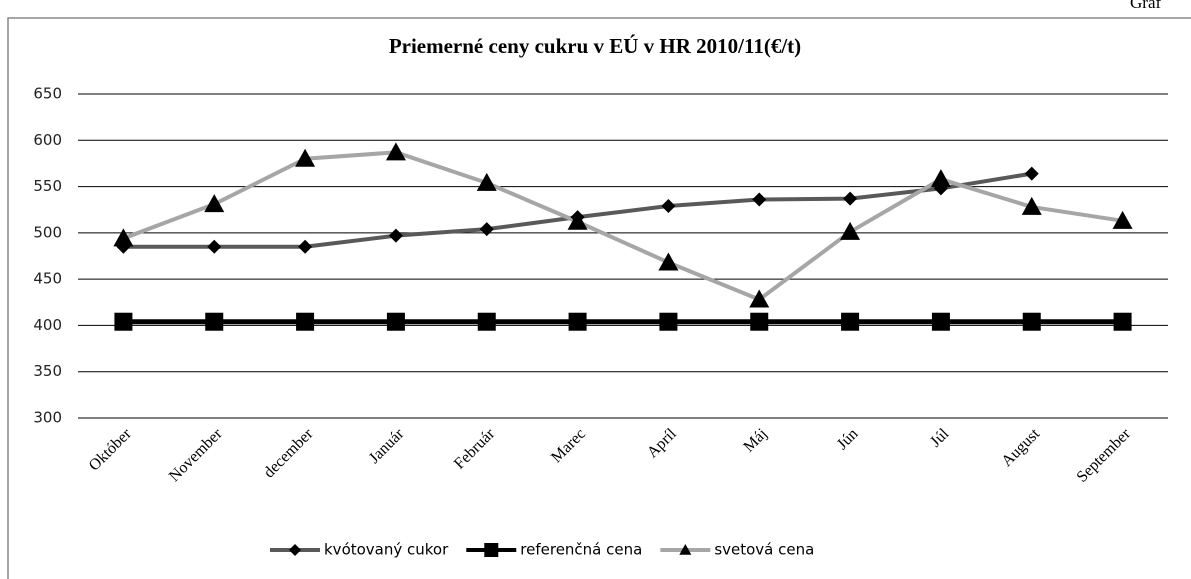 The width and height of the screenshot is (1191, 579). Describe the element at coordinates (47, 371) in the screenshot. I see `y-tick-label: 350` at that location.